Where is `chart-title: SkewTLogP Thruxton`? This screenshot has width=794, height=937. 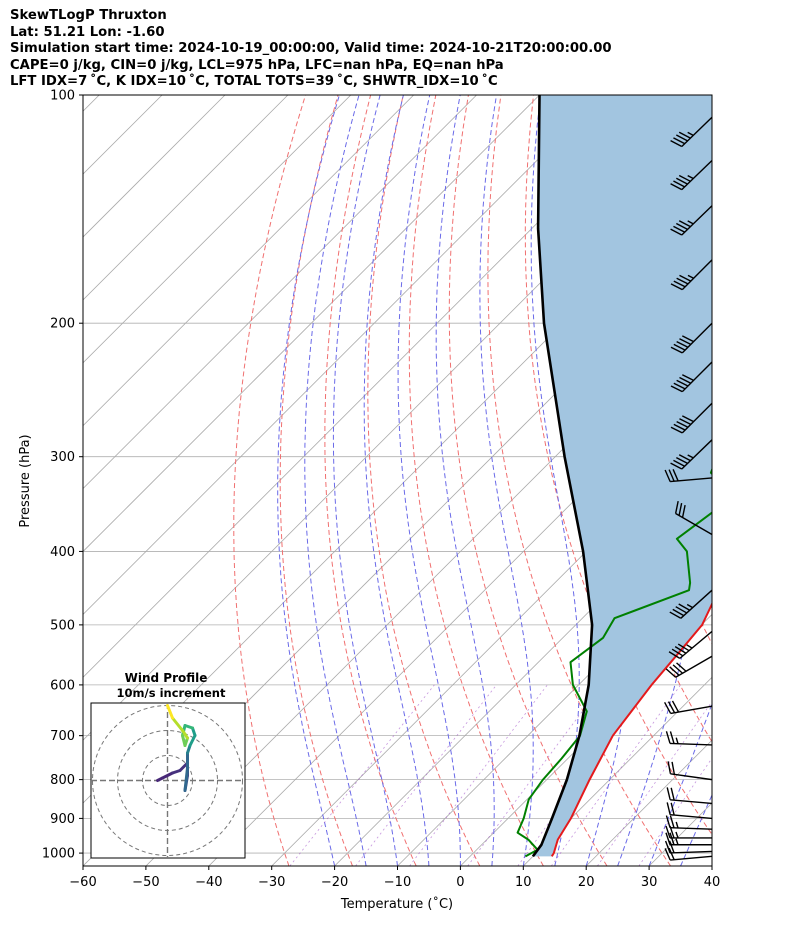
chart-title: SkewTLogP Thruxton is located at coordinates (88, 15).